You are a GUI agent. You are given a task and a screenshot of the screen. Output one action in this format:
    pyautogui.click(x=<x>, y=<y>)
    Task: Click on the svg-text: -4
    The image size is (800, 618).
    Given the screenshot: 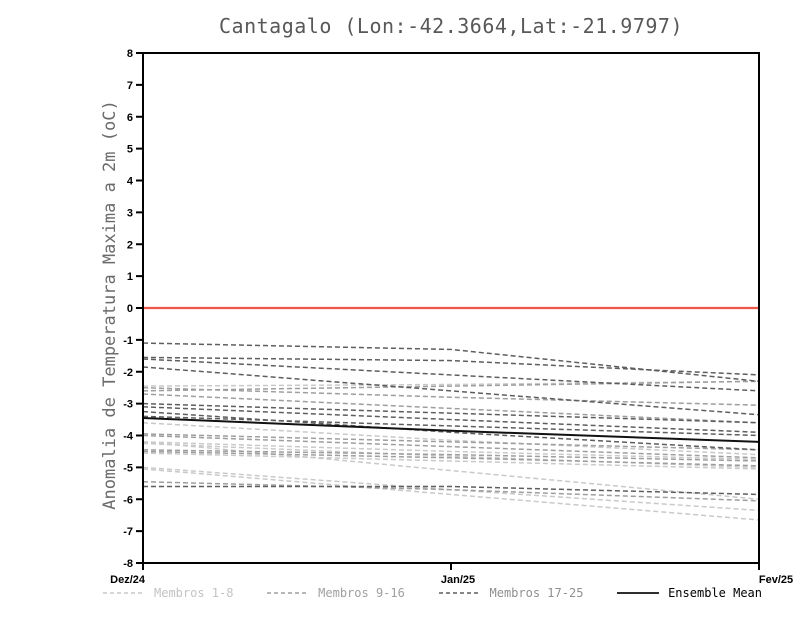 What is the action you would take?
    pyautogui.click(x=128, y=437)
    